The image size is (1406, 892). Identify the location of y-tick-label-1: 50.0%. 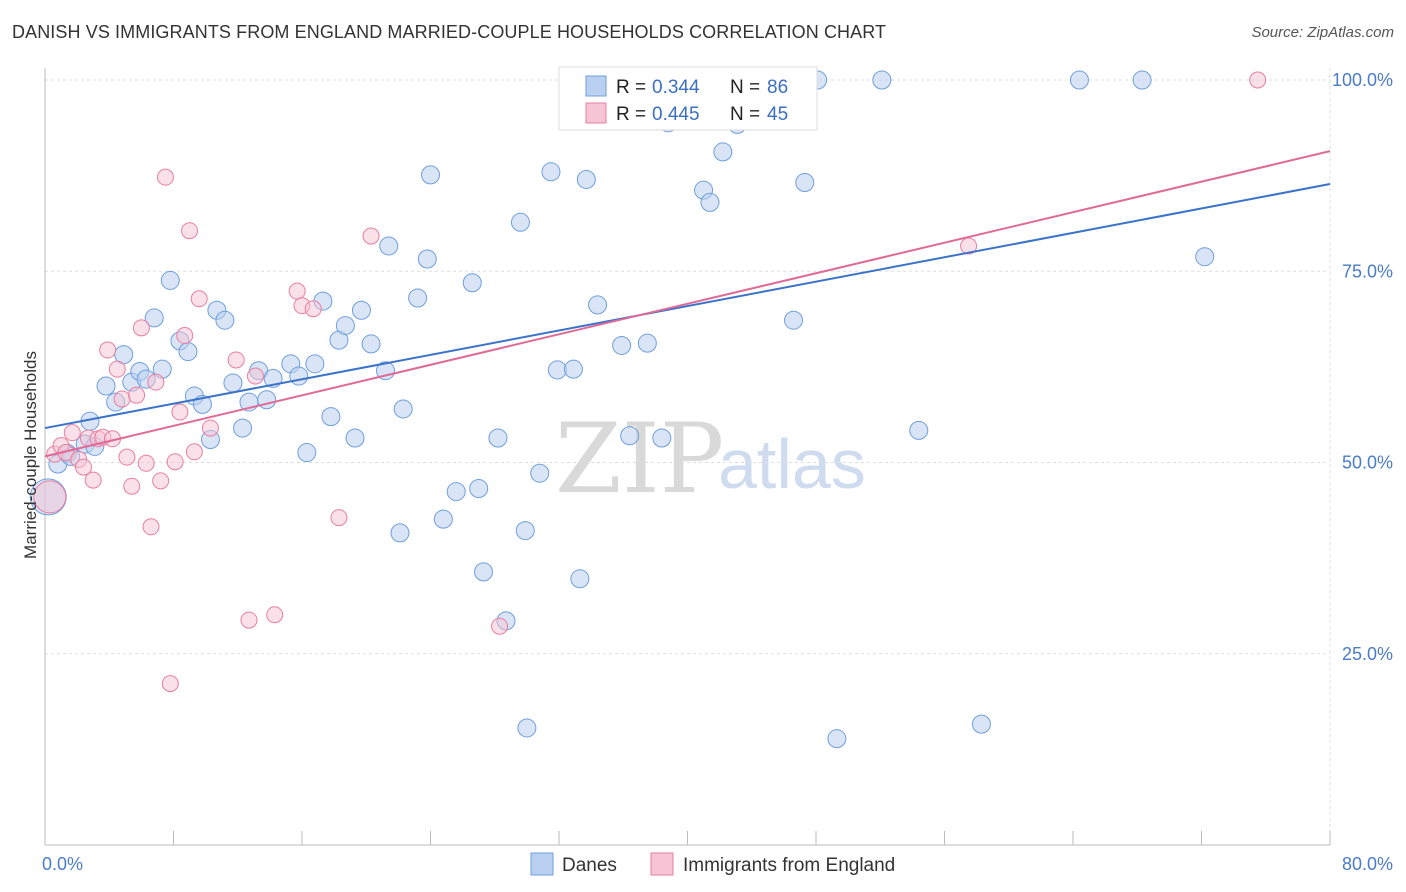
(1367, 463).